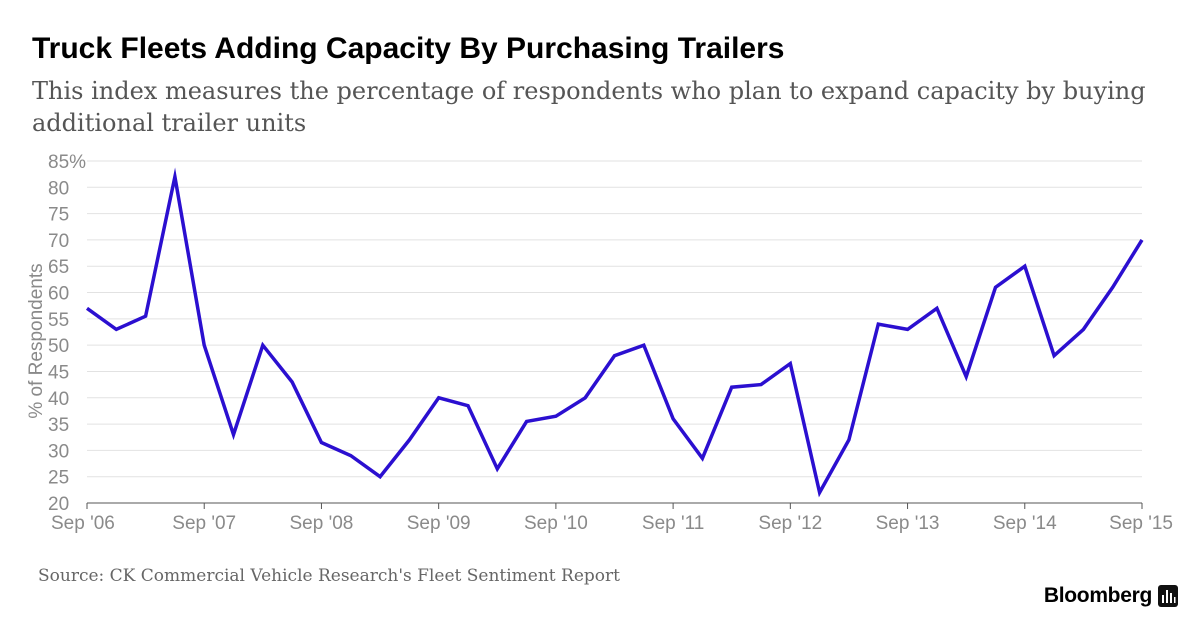 Image resolution: width=1200 pixels, height=634 pixels. Describe the element at coordinates (204, 523) in the screenshot. I see `x-tick-label: Sep '07` at that location.